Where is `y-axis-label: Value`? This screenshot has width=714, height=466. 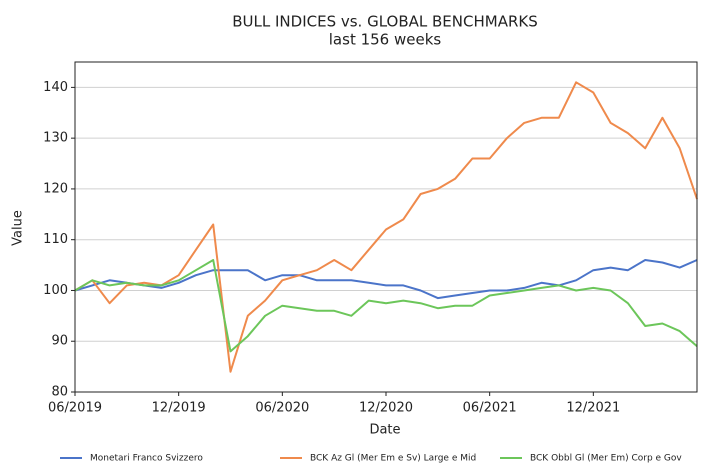 y-axis-label: Value is located at coordinates (18, 228).